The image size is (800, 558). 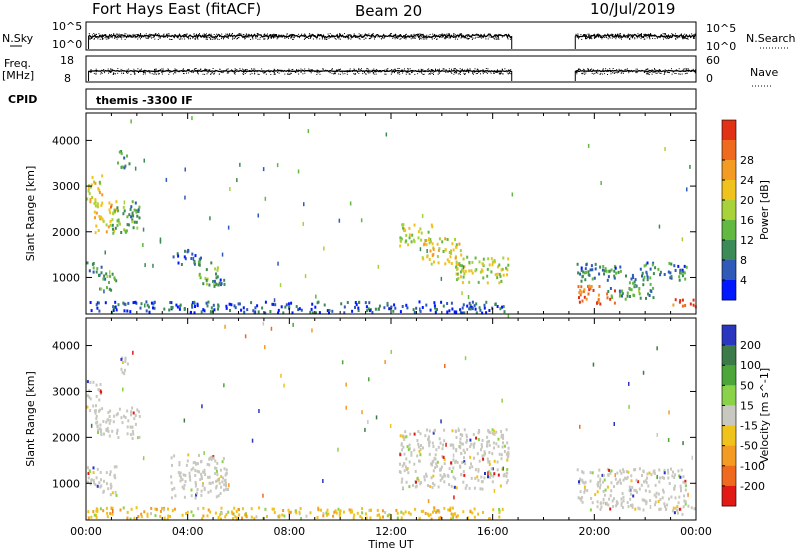 I want to click on colorbar-segment, so click(x=729, y=170).